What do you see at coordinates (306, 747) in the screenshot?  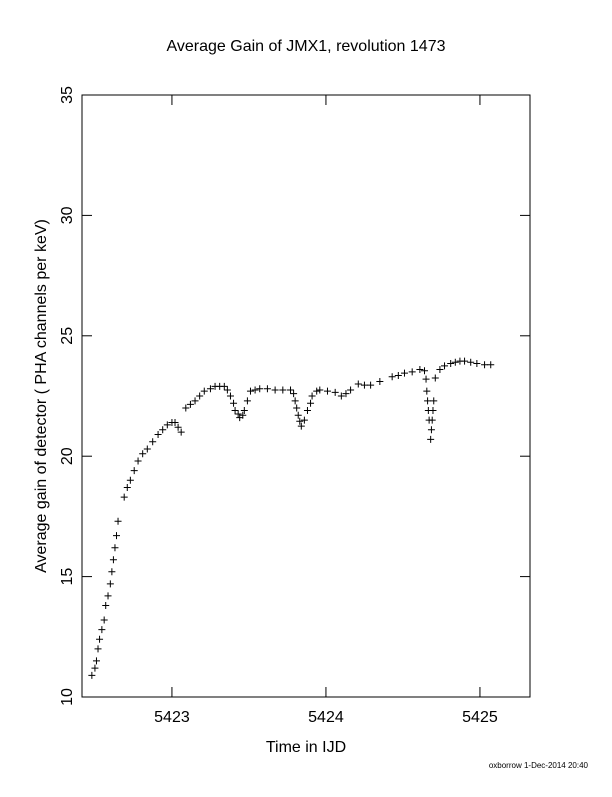 I see `x-axis-label: Time in IJD` at bounding box center [306, 747].